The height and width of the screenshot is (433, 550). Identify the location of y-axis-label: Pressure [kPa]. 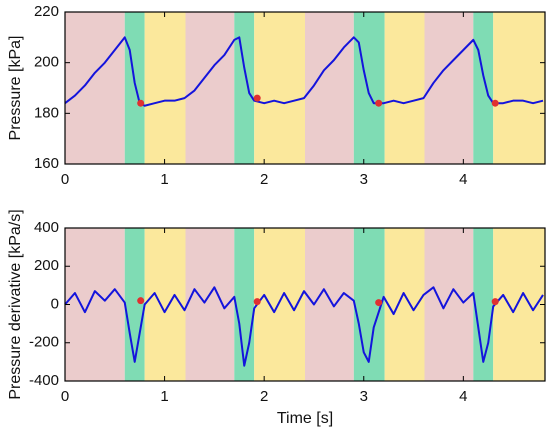
(15, 88).